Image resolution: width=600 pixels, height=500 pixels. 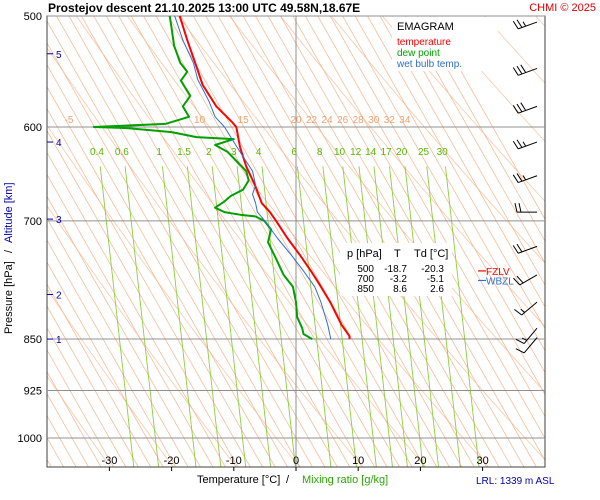 What do you see at coordinates (328, 120) in the screenshot?
I see `isotherm-label: 24` at bounding box center [328, 120].